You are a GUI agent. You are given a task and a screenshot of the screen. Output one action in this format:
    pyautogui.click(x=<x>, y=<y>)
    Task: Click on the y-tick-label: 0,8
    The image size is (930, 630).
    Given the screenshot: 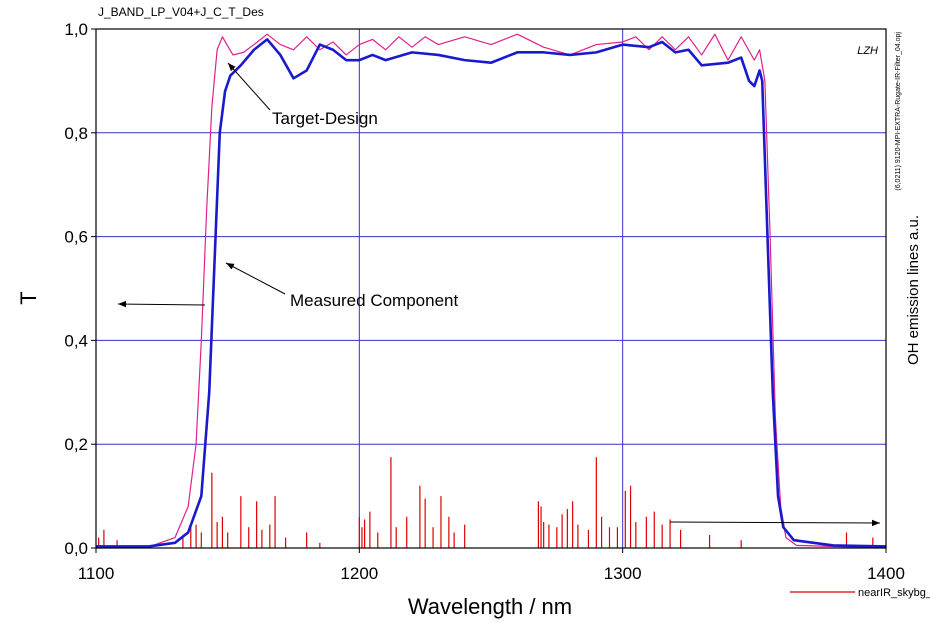 What is the action you would take?
    pyautogui.click(x=76, y=133)
    